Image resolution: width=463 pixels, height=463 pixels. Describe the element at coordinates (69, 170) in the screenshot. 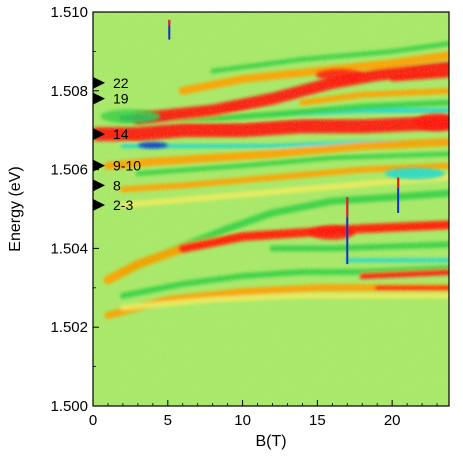

I see `y-tick-label-3: 1.506` at that location.